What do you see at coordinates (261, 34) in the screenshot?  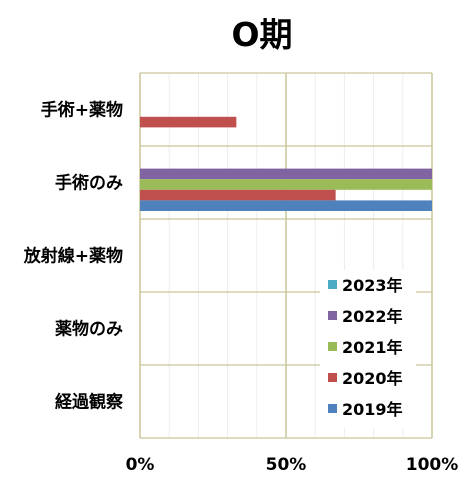 I see `chart-title: O期` at bounding box center [261, 34].